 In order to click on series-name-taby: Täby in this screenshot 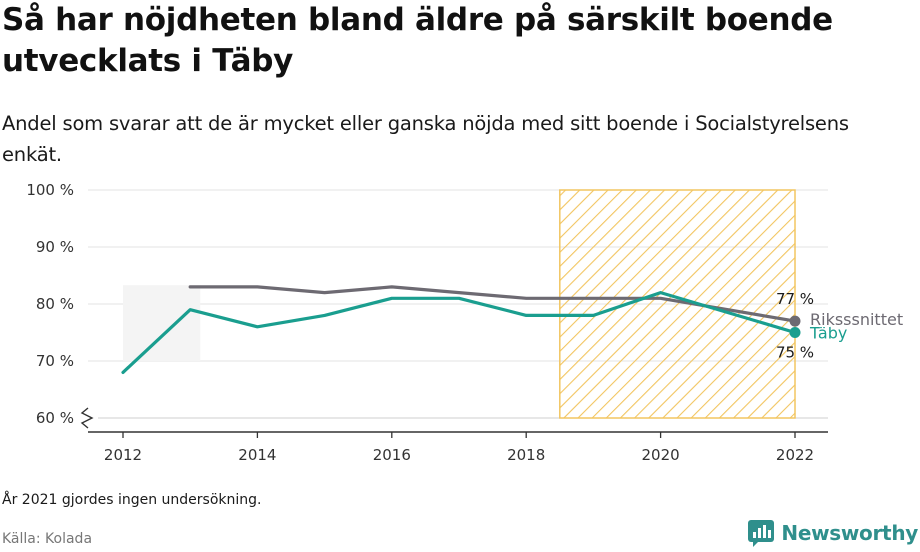, I will do `click(828, 333)`.